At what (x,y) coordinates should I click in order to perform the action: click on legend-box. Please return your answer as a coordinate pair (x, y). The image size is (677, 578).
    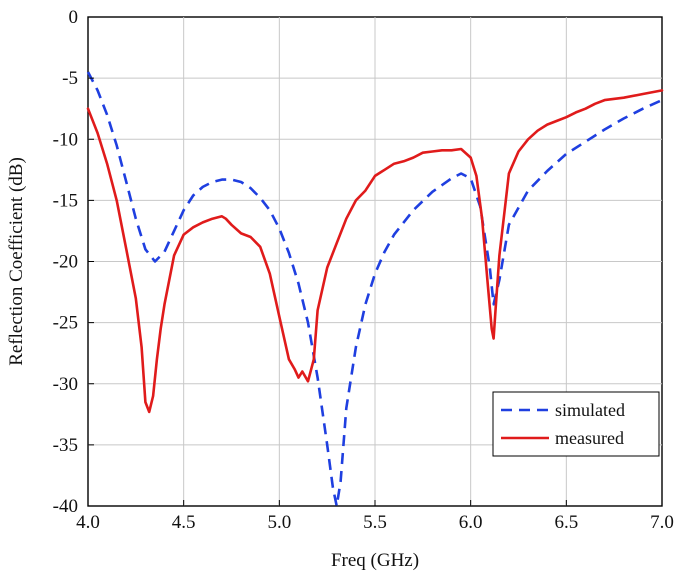
    Looking at the image, I should click on (576, 424).